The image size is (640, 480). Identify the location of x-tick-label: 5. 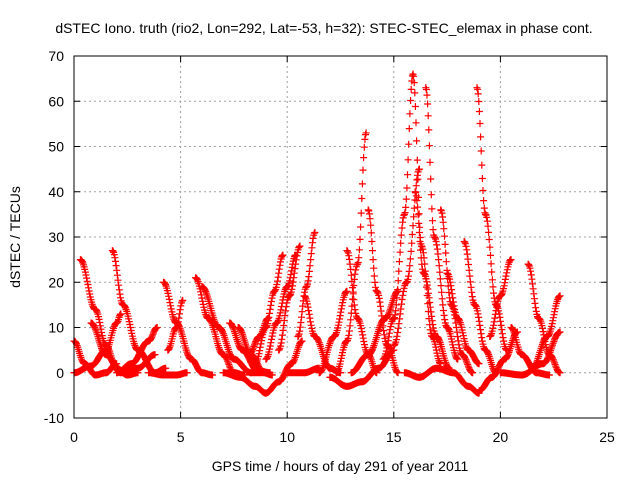
(181, 437).